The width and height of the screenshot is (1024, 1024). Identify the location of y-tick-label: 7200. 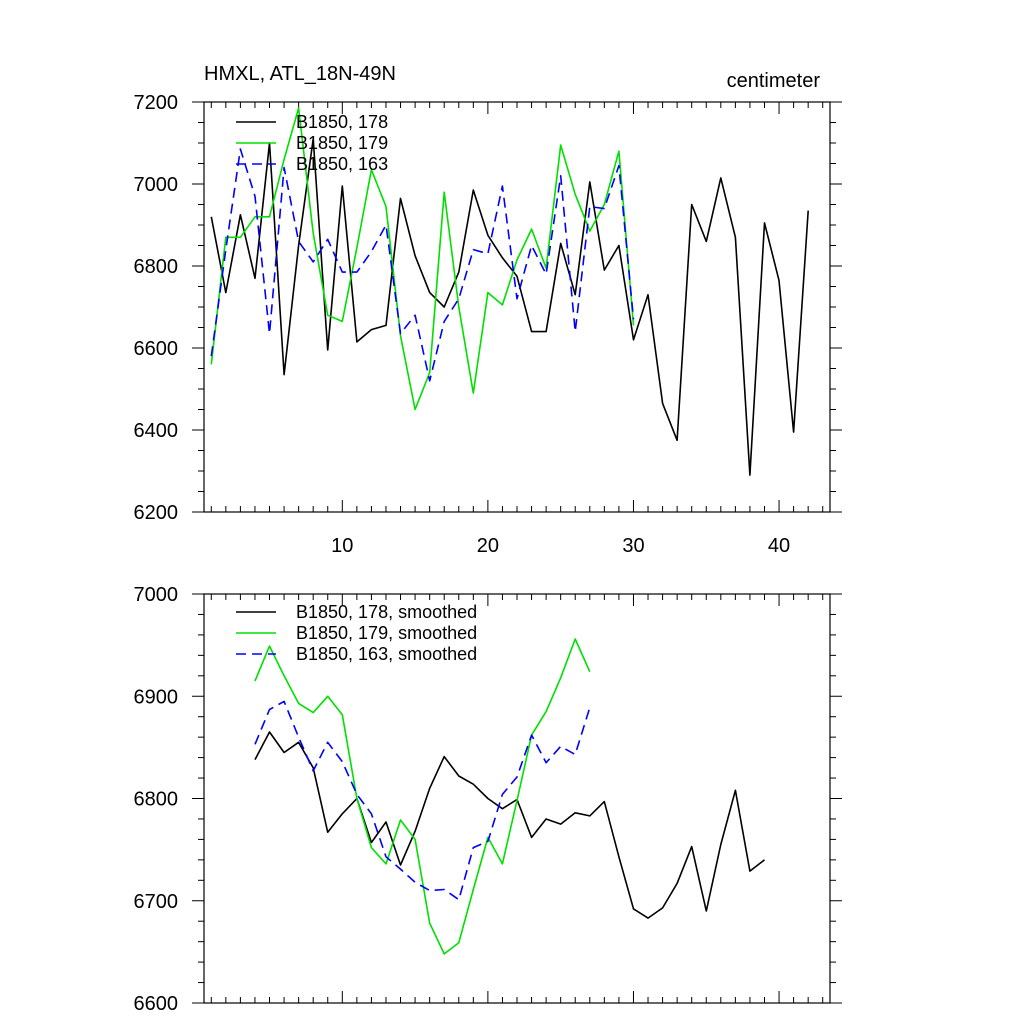
(156, 103).